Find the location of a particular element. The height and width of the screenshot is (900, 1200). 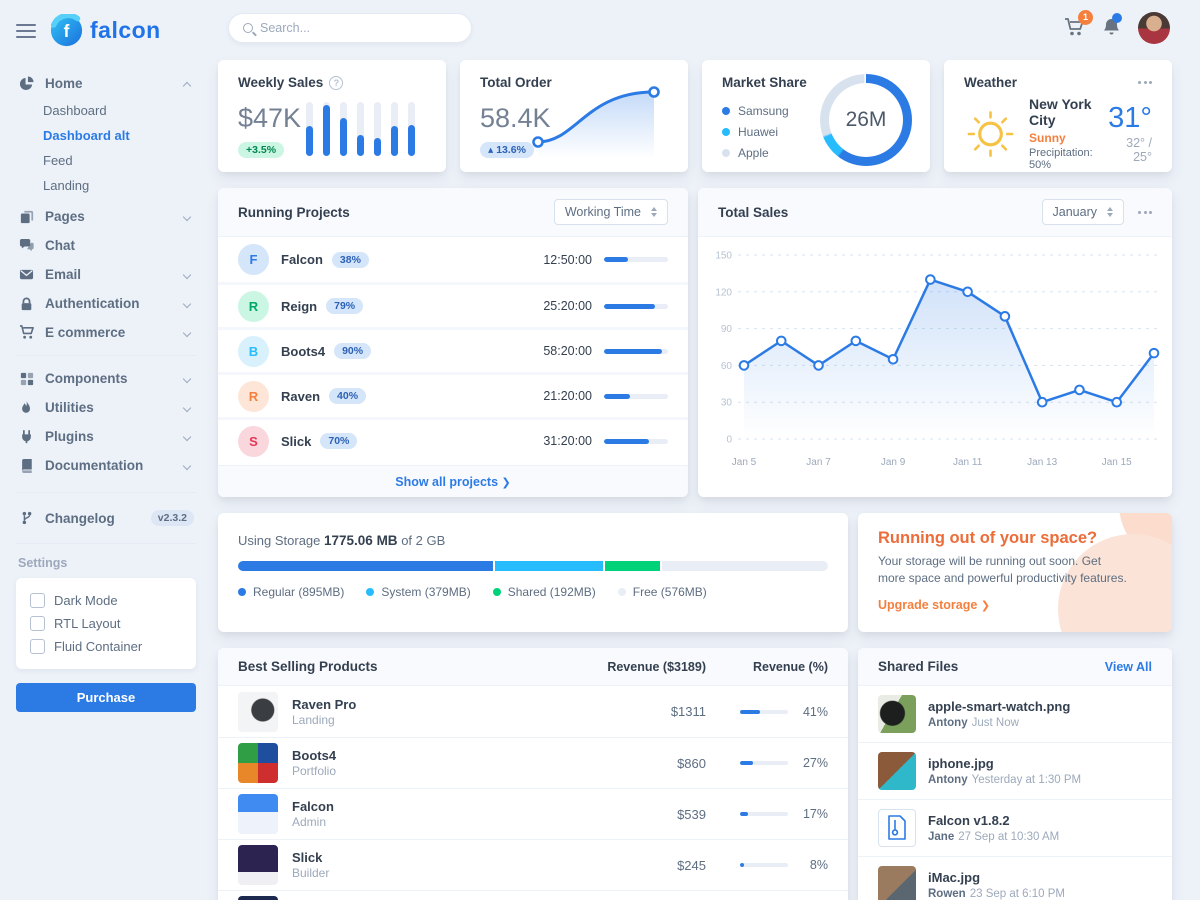

project-progress-badge: 70% is located at coordinates (339, 441).